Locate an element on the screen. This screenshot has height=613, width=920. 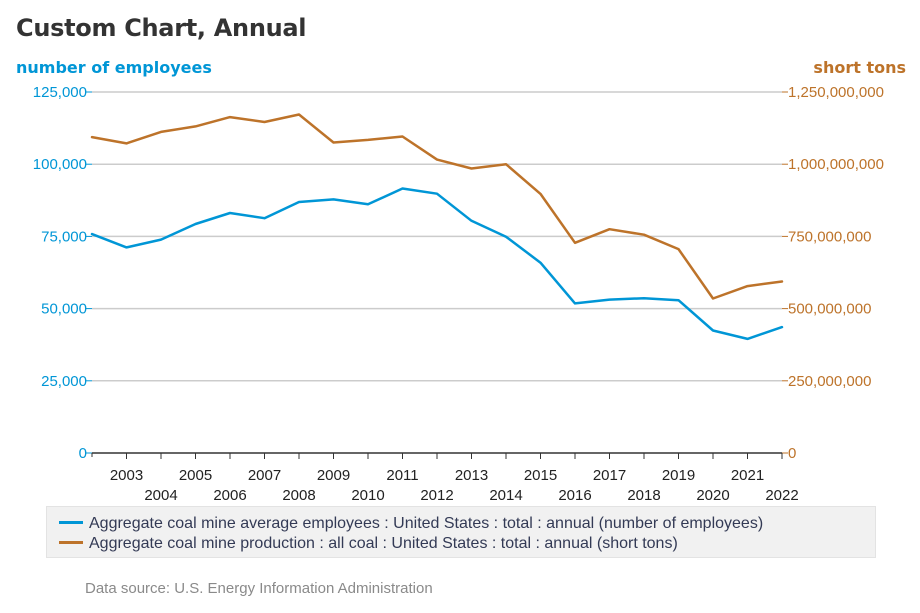
x-tick-label: 2018 is located at coordinates (643, 495).